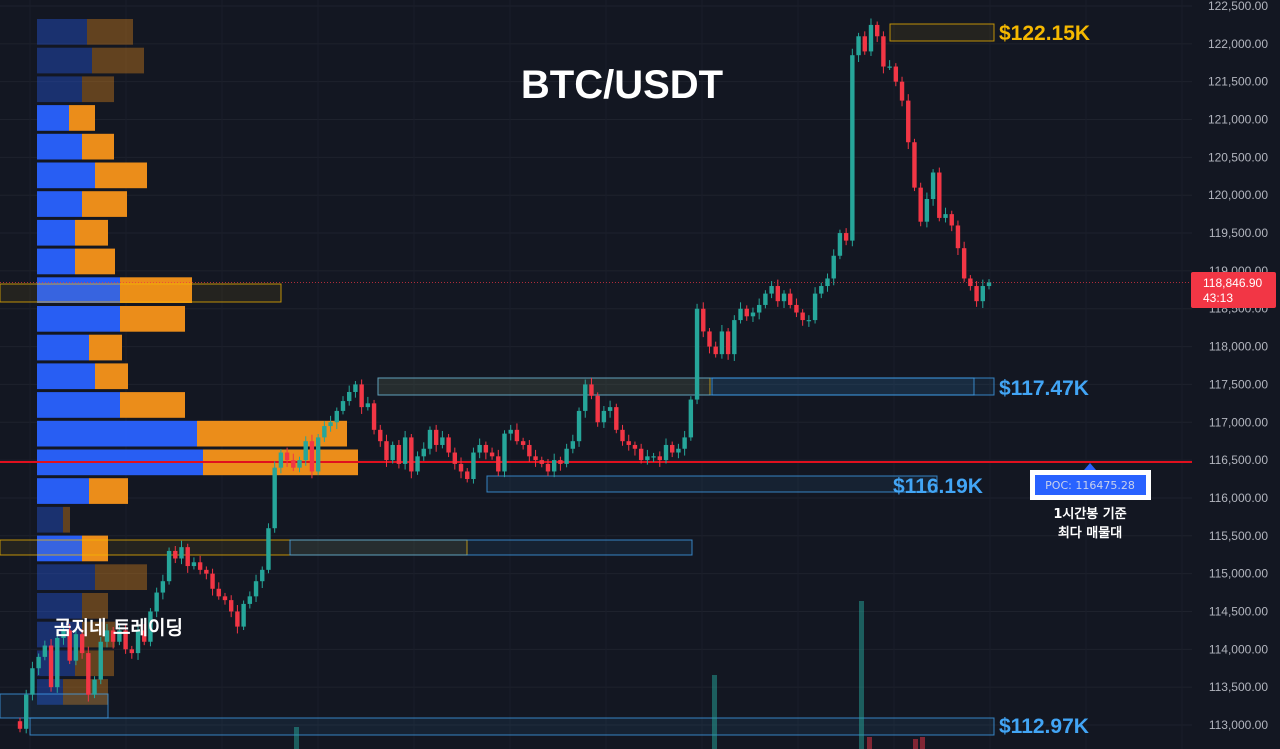 This screenshot has width=1280, height=749. Describe the element at coordinates (1233, 290) in the screenshot. I see `current-price-tag: 118,846.90 43:13` at that location.